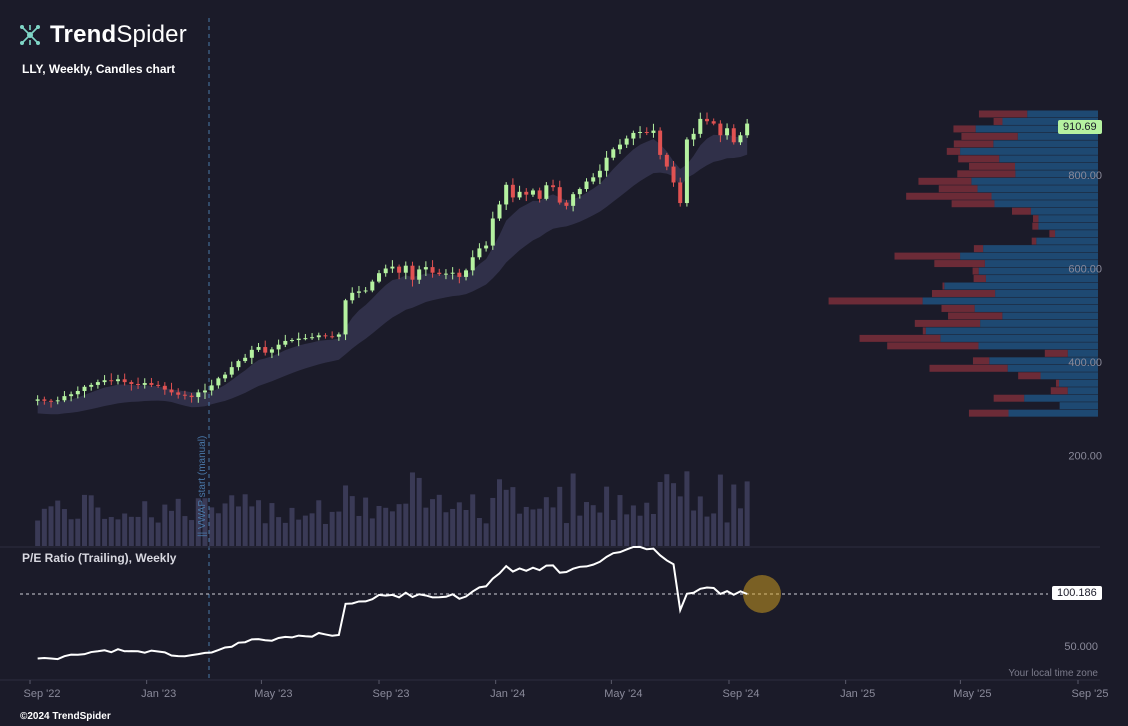 This screenshot has width=1128, height=726. What do you see at coordinates (102, 35) in the screenshot?
I see `trendspider-logo: TrendSpider` at bounding box center [102, 35].